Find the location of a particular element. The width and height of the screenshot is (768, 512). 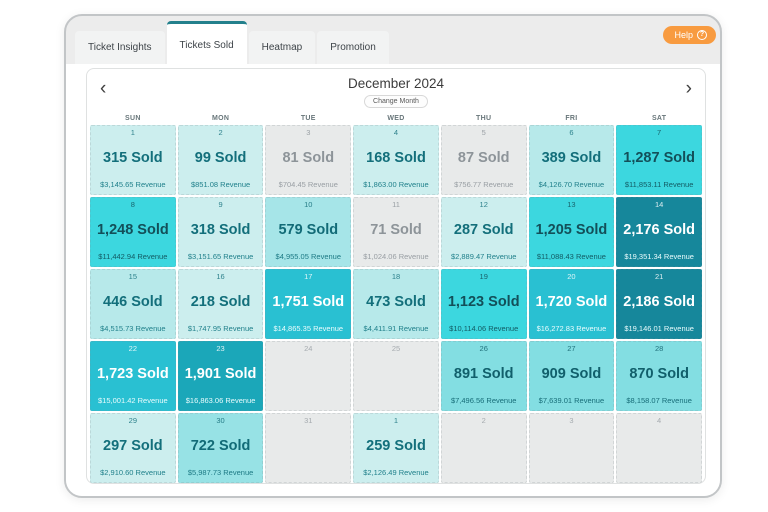

sold-count: 87 Sold is located at coordinates (483, 158).